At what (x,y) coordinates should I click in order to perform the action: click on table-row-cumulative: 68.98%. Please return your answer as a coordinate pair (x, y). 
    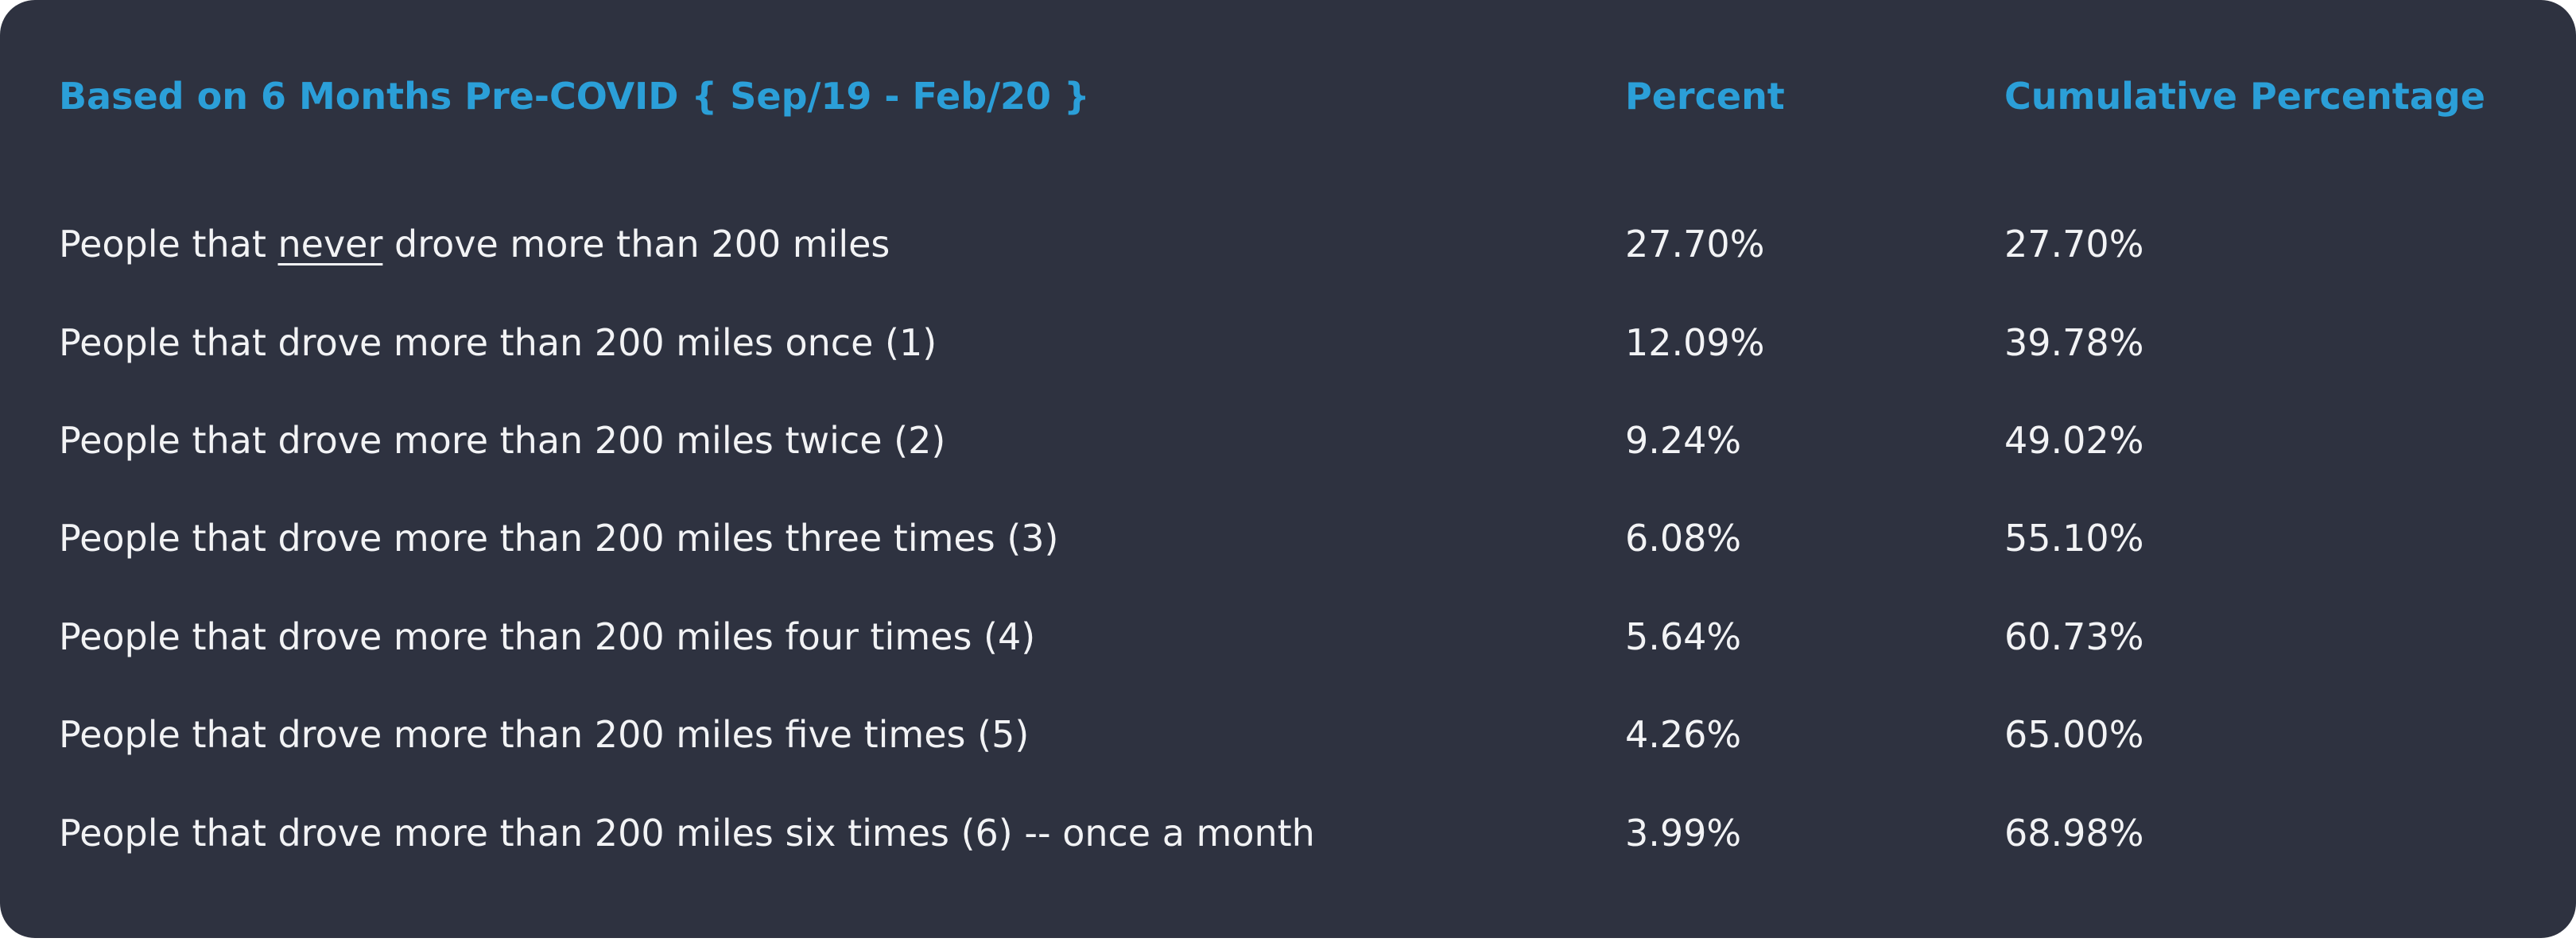
    Looking at the image, I should click on (2074, 834).